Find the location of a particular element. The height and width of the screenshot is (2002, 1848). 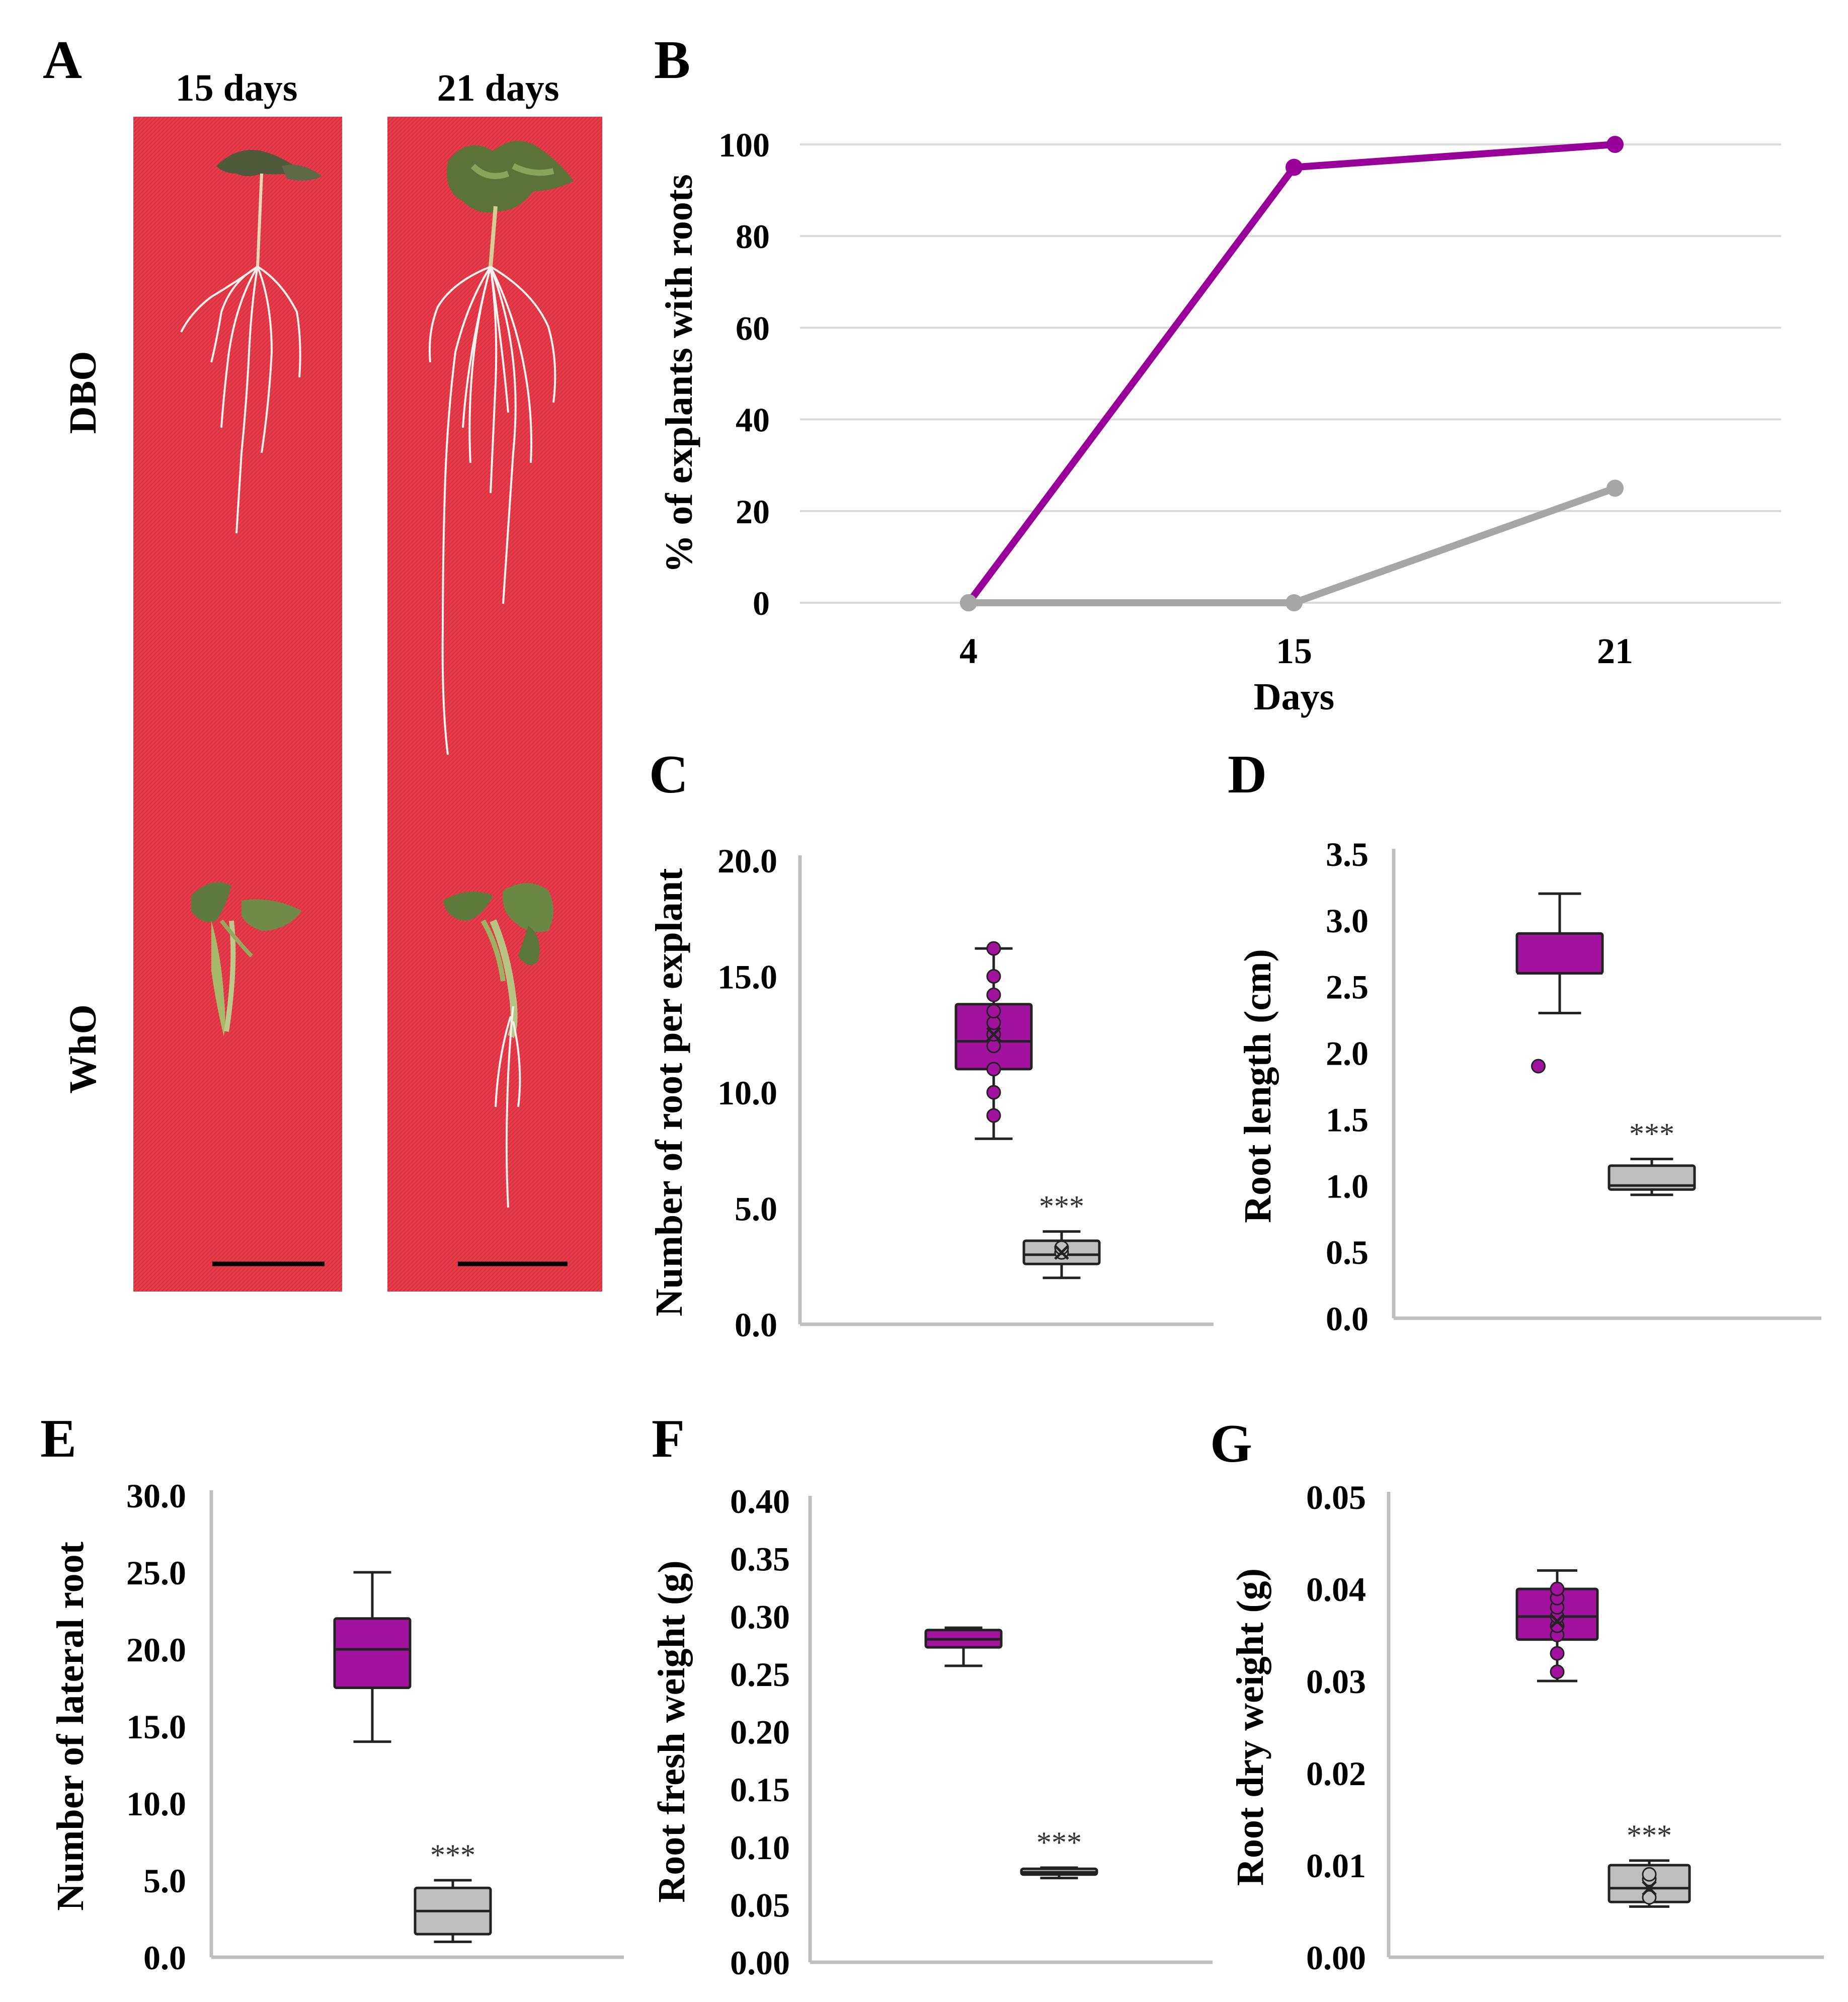

y-tick-label: 1.0 is located at coordinates (1347, 1186).